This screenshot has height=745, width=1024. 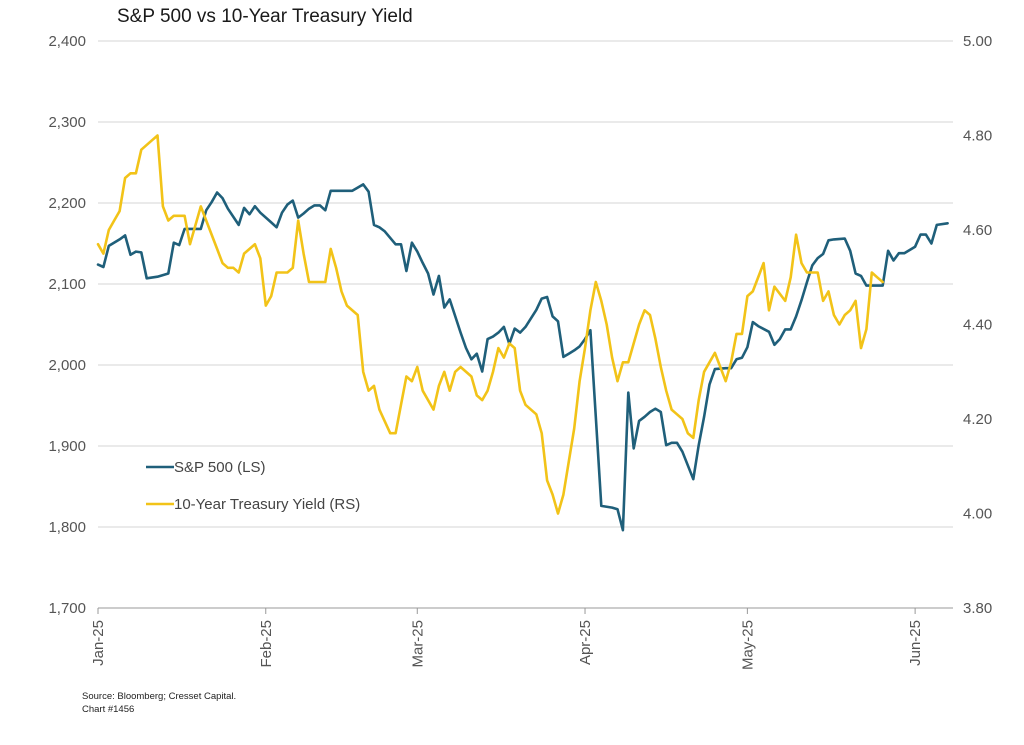 What do you see at coordinates (98, 643) in the screenshot?
I see `x-tick-label: Jan-25` at bounding box center [98, 643].